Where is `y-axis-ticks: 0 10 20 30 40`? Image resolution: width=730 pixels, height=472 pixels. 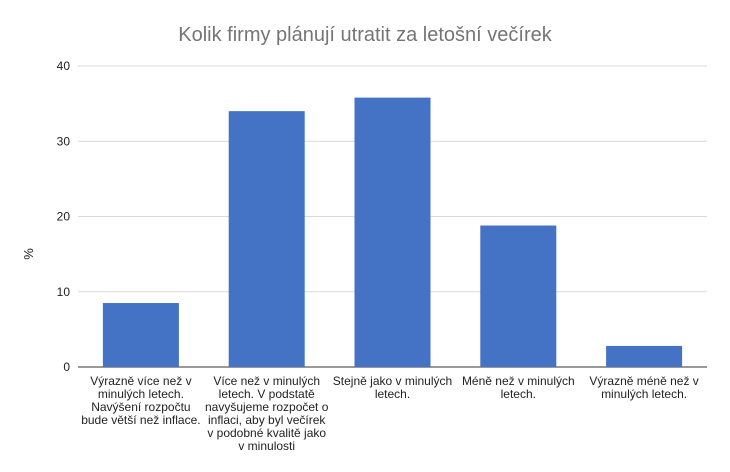
y-axis-ticks: 0 10 20 30 40 is located at coordinates (64, 216).